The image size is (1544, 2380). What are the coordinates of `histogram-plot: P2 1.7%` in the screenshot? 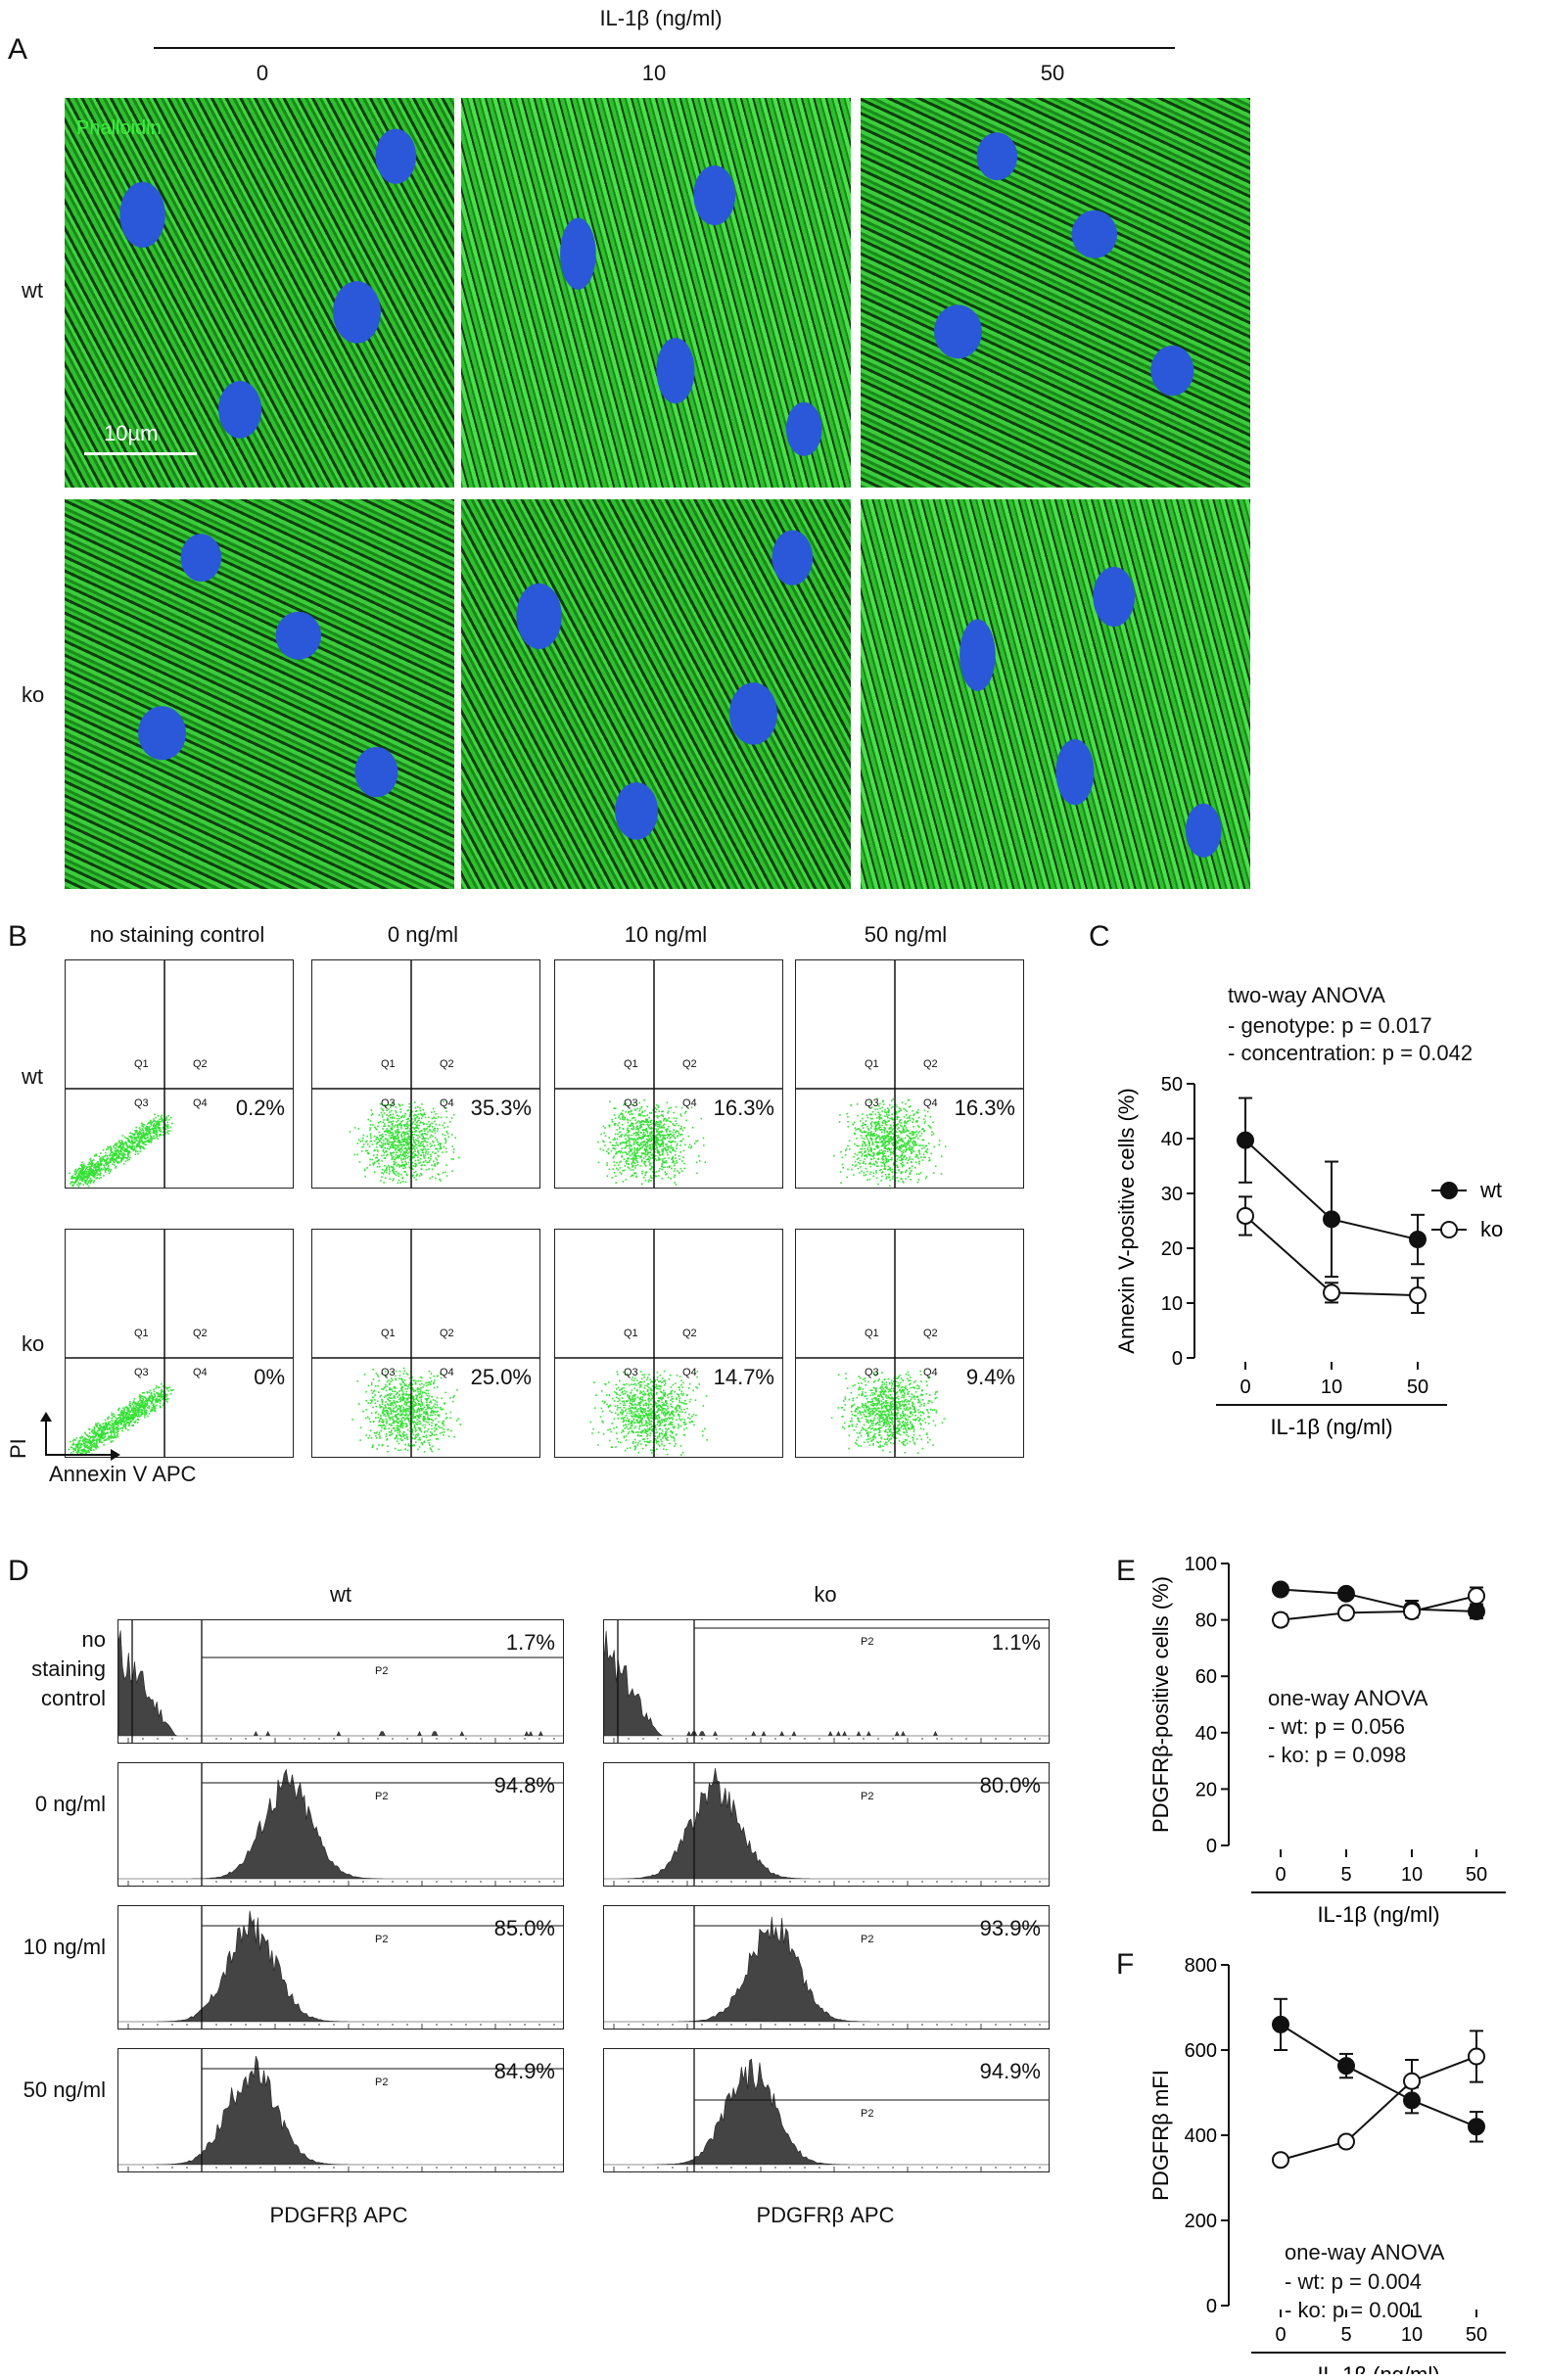 It's located at (341, 1681).